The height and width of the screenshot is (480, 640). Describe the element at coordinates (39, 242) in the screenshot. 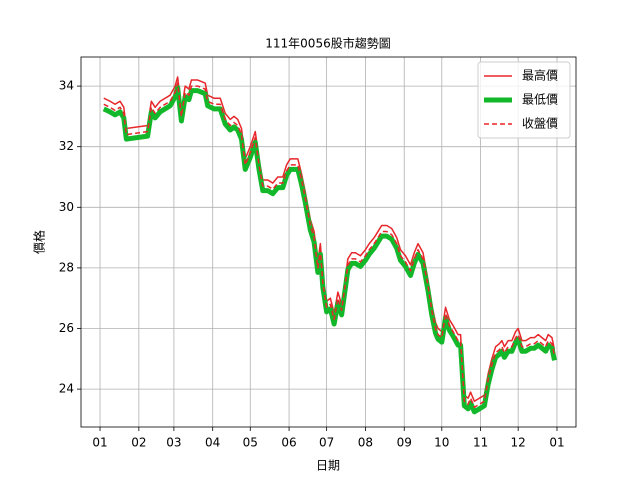

I see `y-axis-label: 價格` at that location.